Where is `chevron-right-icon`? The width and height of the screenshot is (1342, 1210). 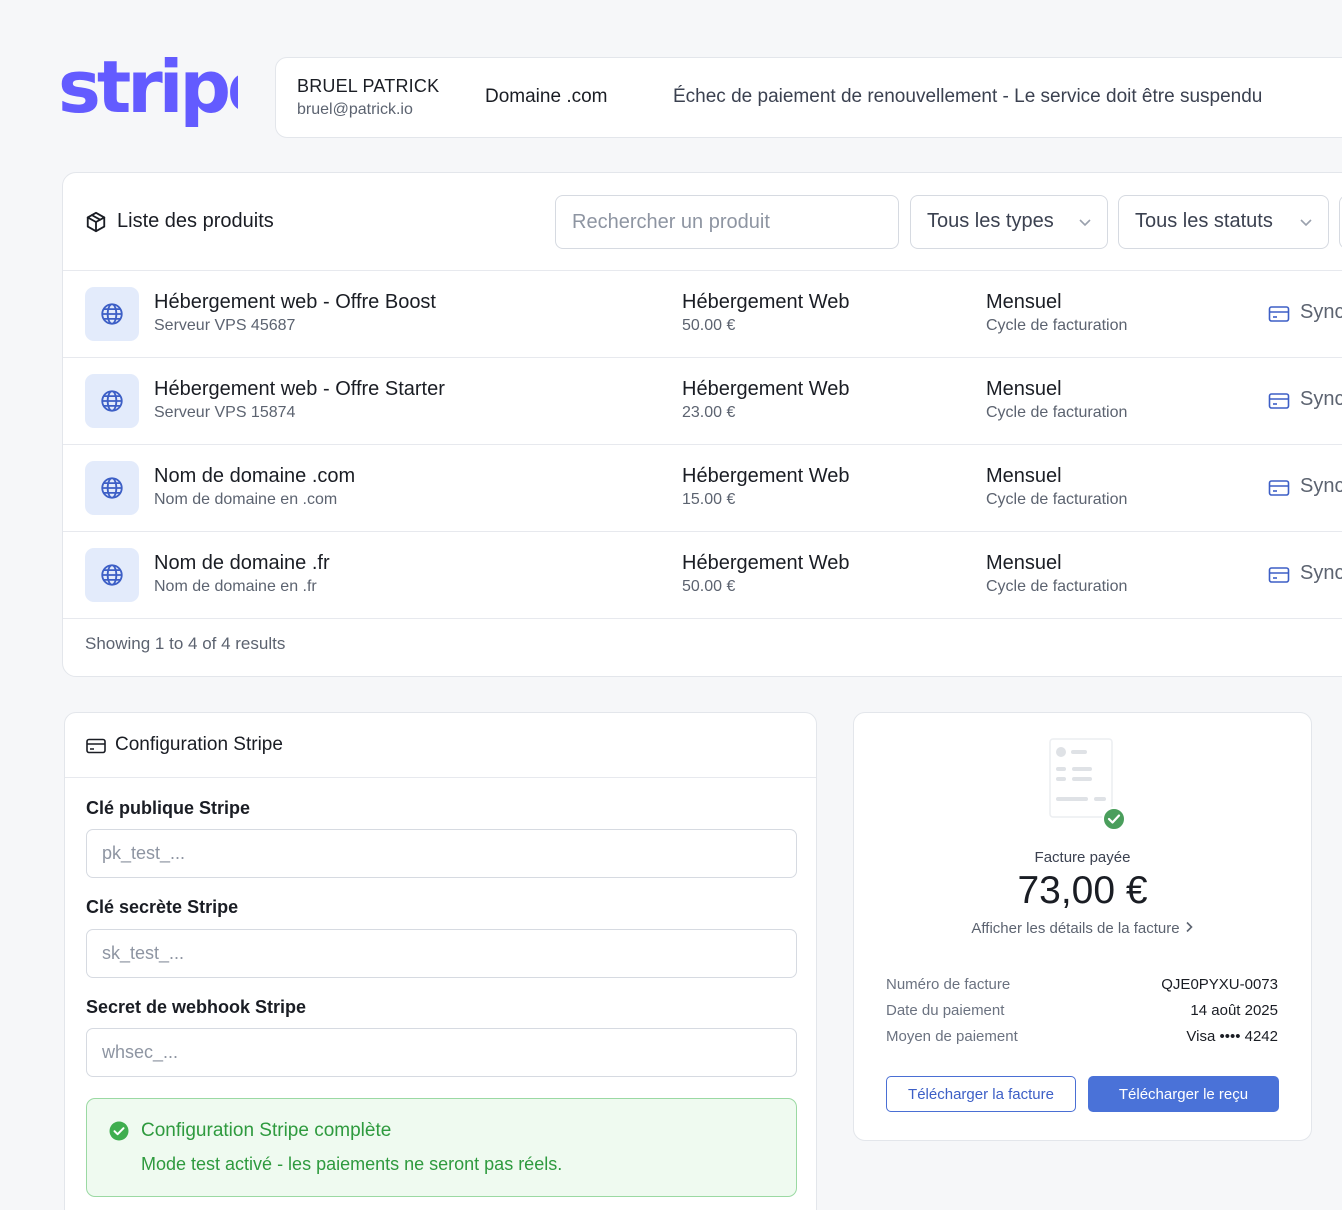 chevron-right-icon is located at coordinates (1189, 927).